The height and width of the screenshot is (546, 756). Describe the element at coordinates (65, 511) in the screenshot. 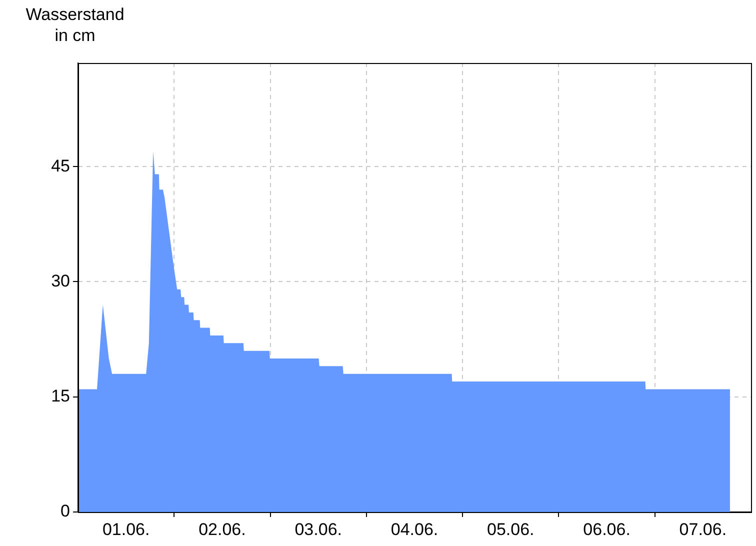

I see `y-tick-label: 0` at that location.